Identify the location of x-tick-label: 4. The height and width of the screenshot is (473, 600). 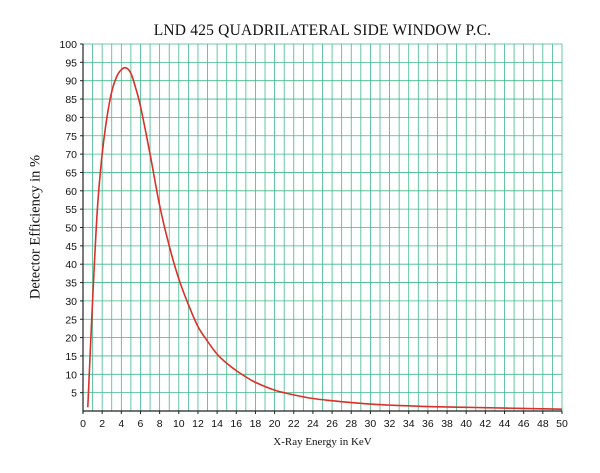
(121, 424).